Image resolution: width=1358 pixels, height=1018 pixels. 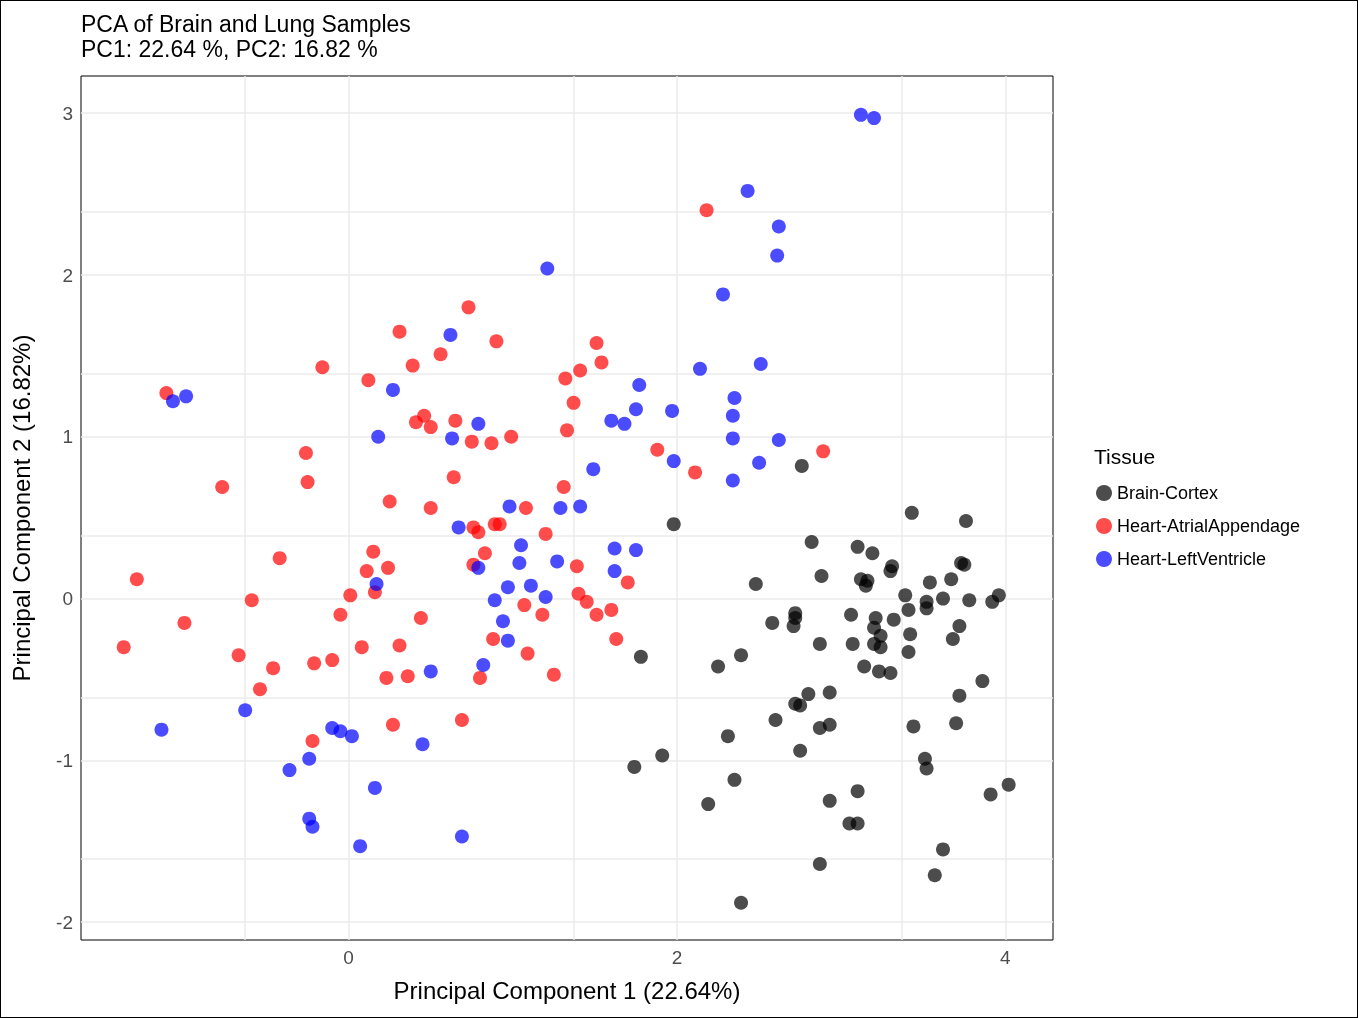 What do you see at coordinates (567, 990) in the screenshot?
I see `x-axis-title: Principal Component 1 (22.64%)` at bounding box center [567, 990].